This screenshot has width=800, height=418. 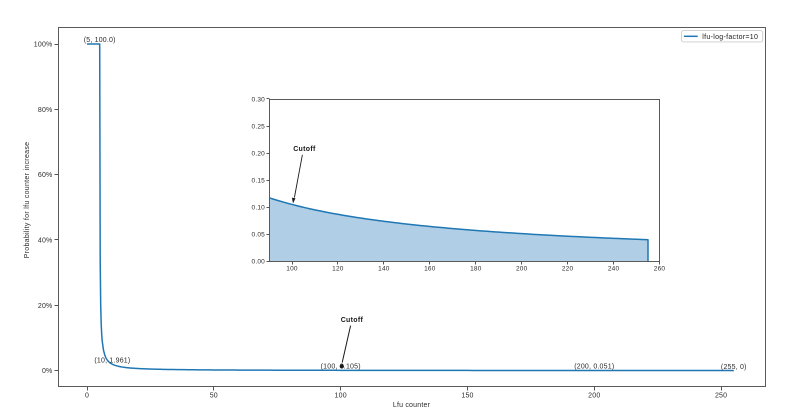 What do you see at coordinates (47, 371) in the screenshot?
I see `svg-text: 0%` at bounding box center [47, 371].